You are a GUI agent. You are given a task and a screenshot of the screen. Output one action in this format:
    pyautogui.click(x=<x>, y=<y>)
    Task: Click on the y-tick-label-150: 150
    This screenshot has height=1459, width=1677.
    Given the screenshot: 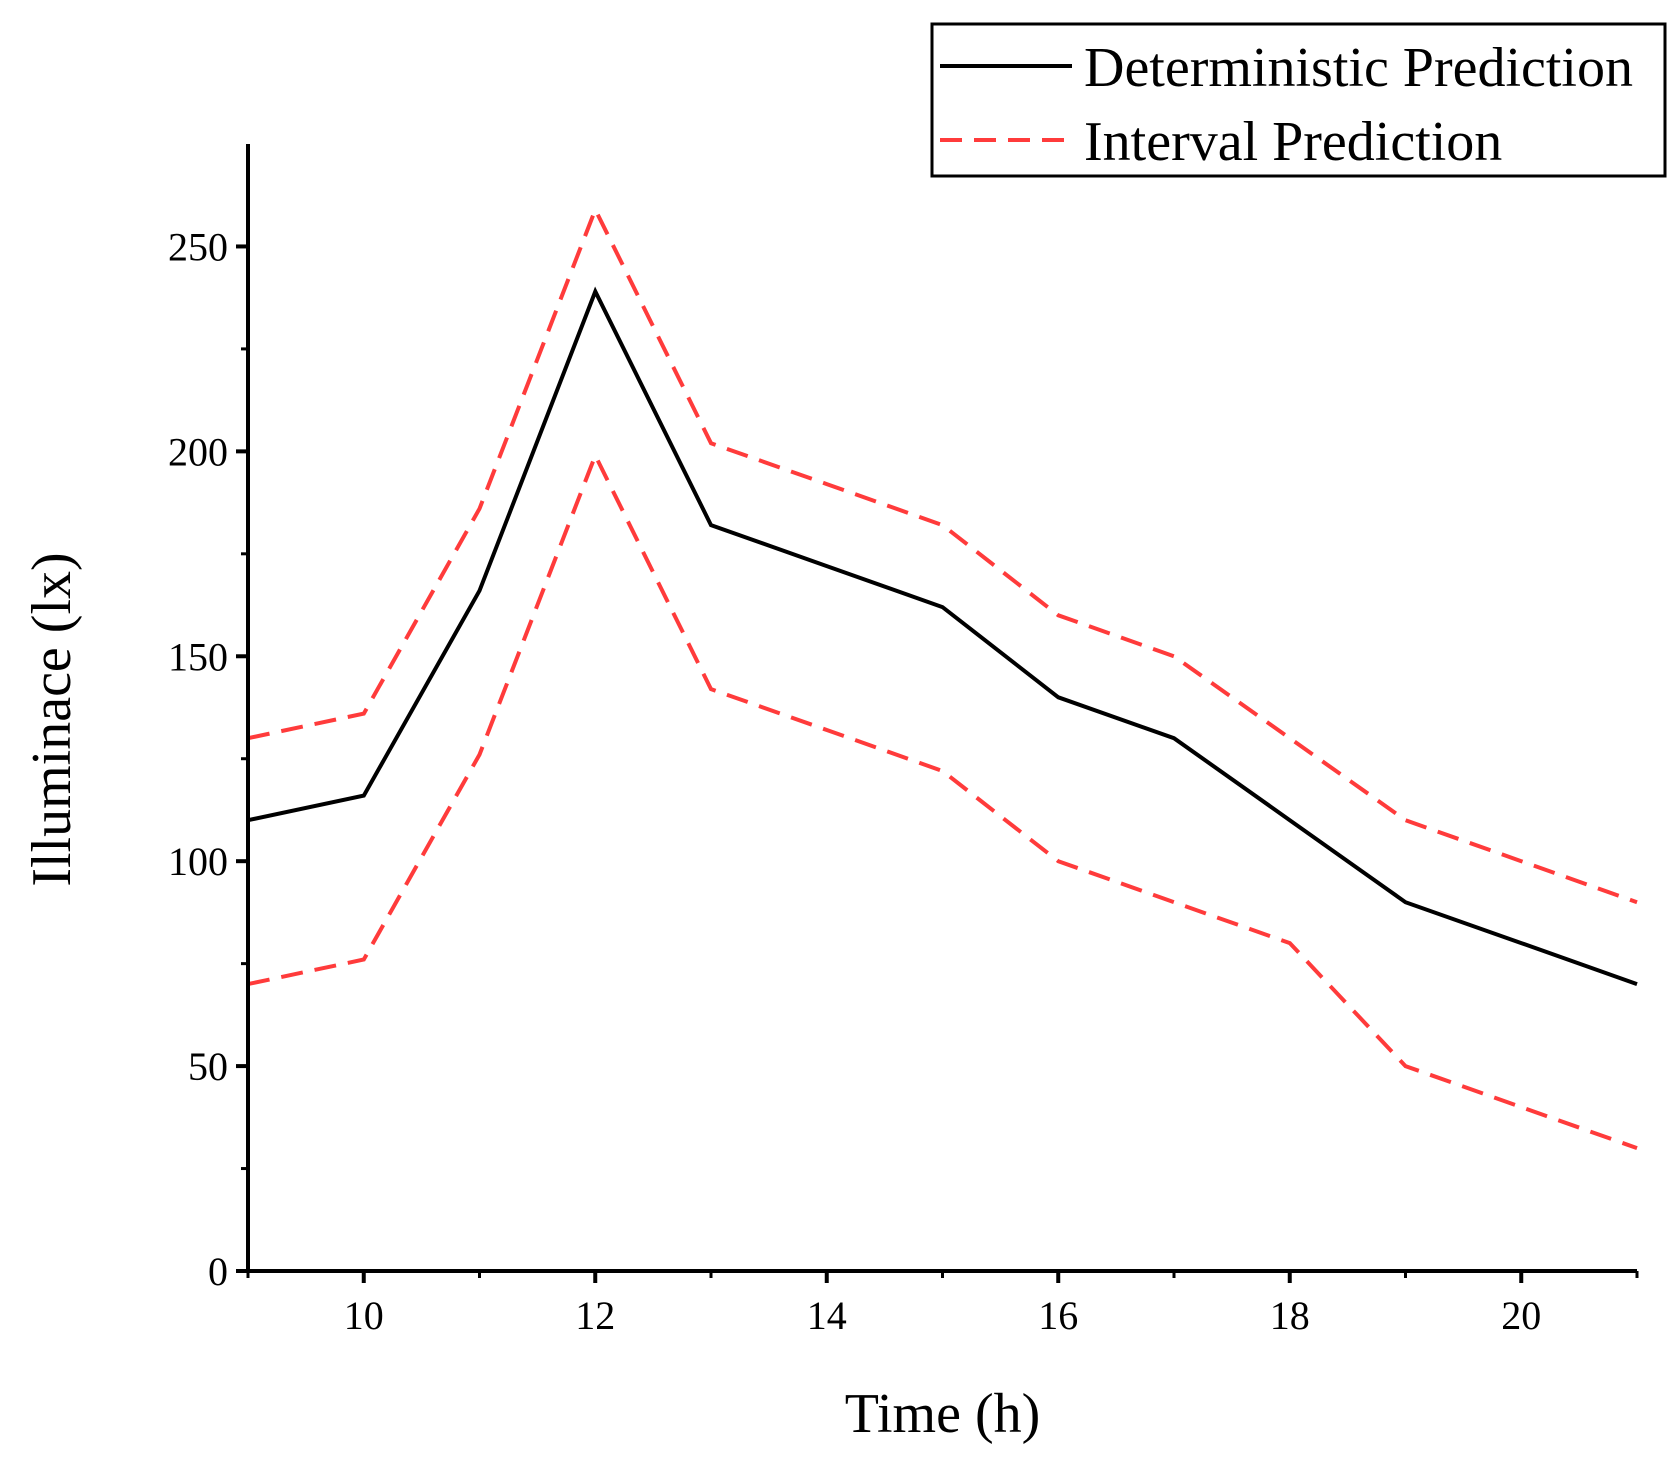 What is the action you would take?
    pyautogui.click(x=198, y=656)
    